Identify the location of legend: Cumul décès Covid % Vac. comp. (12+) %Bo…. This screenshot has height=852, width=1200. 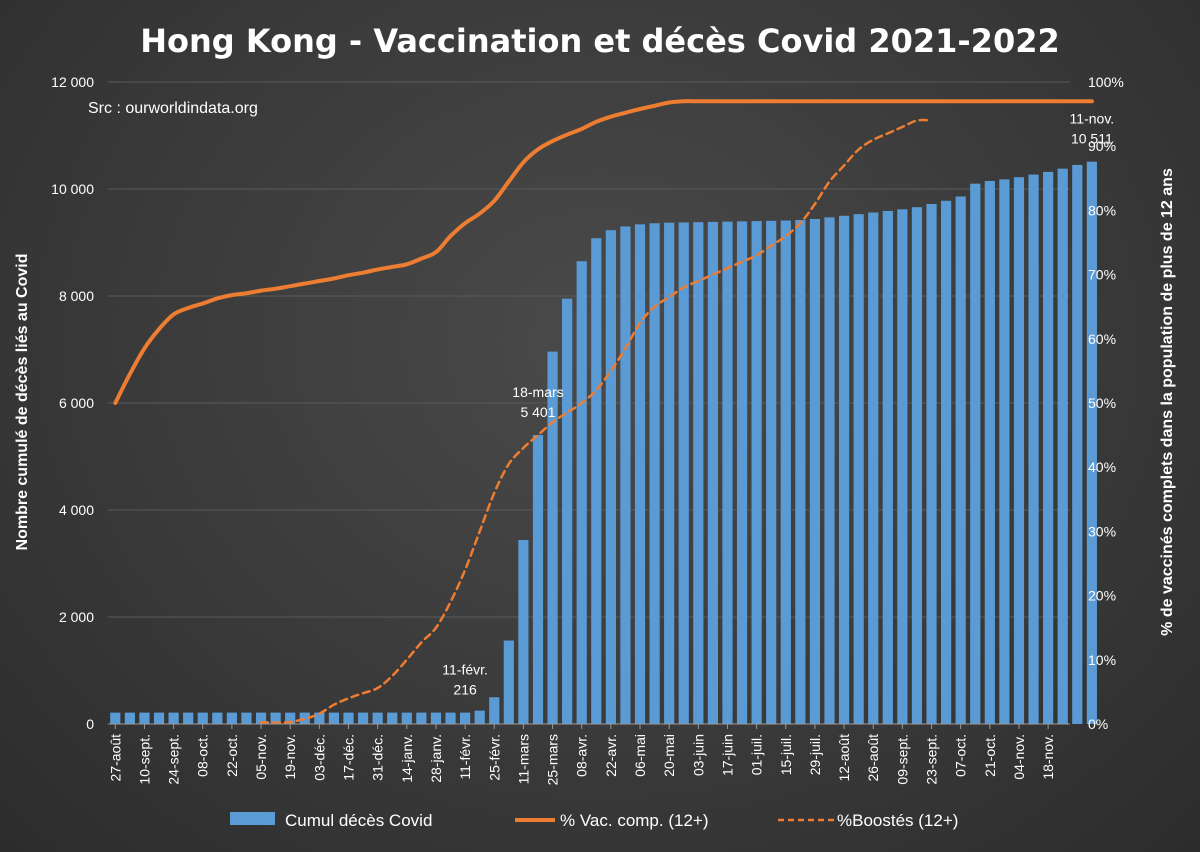
(594, 820).